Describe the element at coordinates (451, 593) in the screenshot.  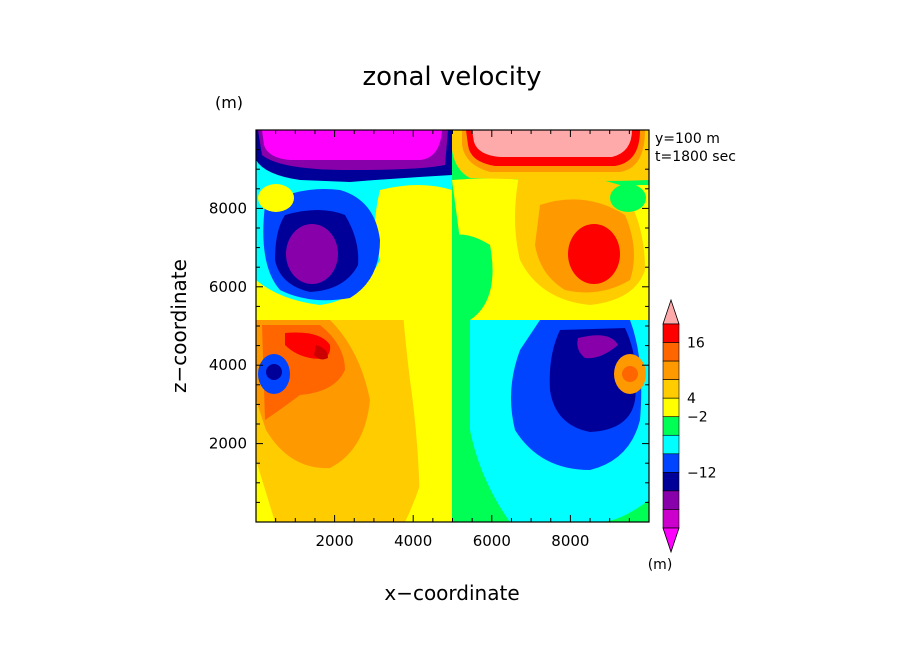
I see `x-axis-label: x−coordinate` at that location.